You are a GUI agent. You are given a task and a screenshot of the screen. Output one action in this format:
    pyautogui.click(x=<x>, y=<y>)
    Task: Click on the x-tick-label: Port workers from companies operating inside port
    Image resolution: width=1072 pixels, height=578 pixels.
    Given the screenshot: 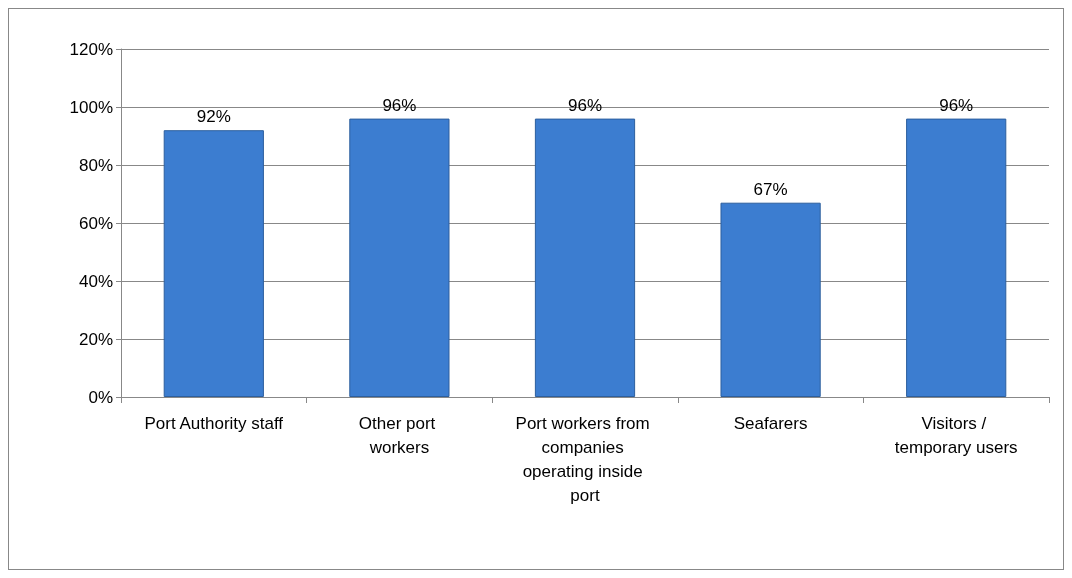 What is the action you would take?
    pyautogui.click(x=585, y=459)
    